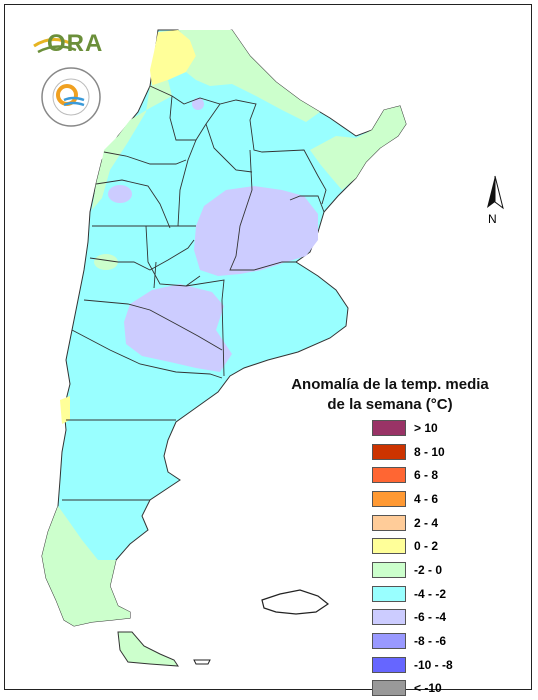  Describe the element at coordinates (412, 594) in the screenshot. I see `legend-item: -4 - -2` at that location.